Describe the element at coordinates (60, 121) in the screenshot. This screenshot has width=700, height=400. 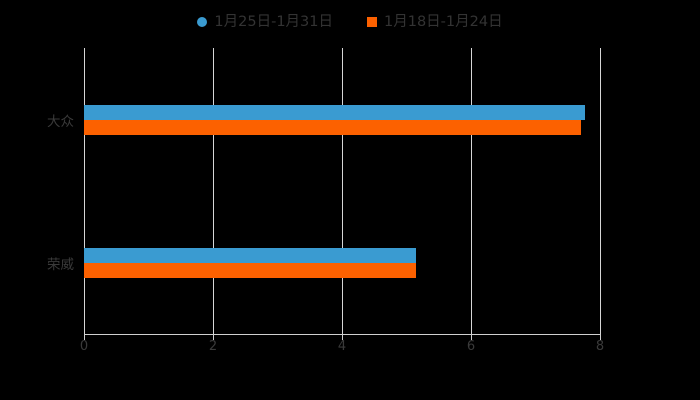
I see `y-axis-tick-label: 大众` at that location.